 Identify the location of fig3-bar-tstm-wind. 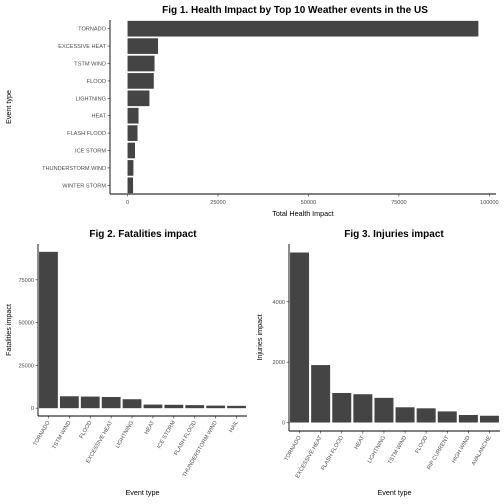
(405, 415).